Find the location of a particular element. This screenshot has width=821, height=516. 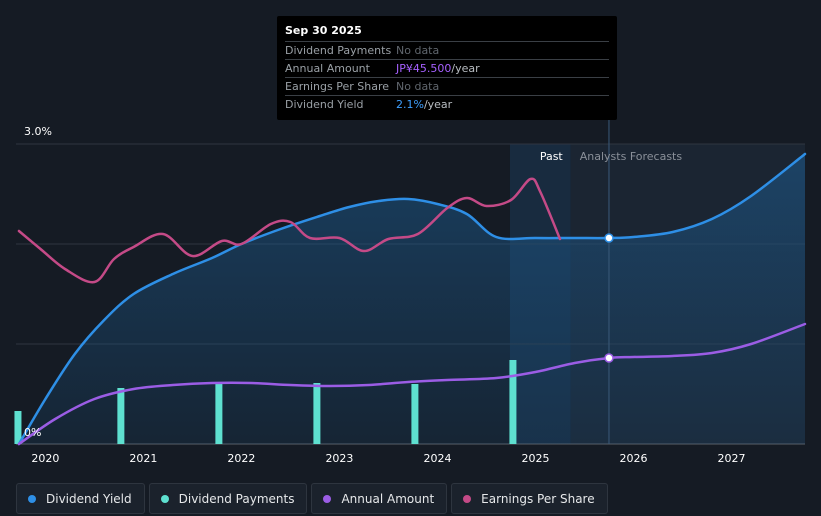

legend-earnings-per-share: Earnings Per Share is located at coordinates (529, 498).